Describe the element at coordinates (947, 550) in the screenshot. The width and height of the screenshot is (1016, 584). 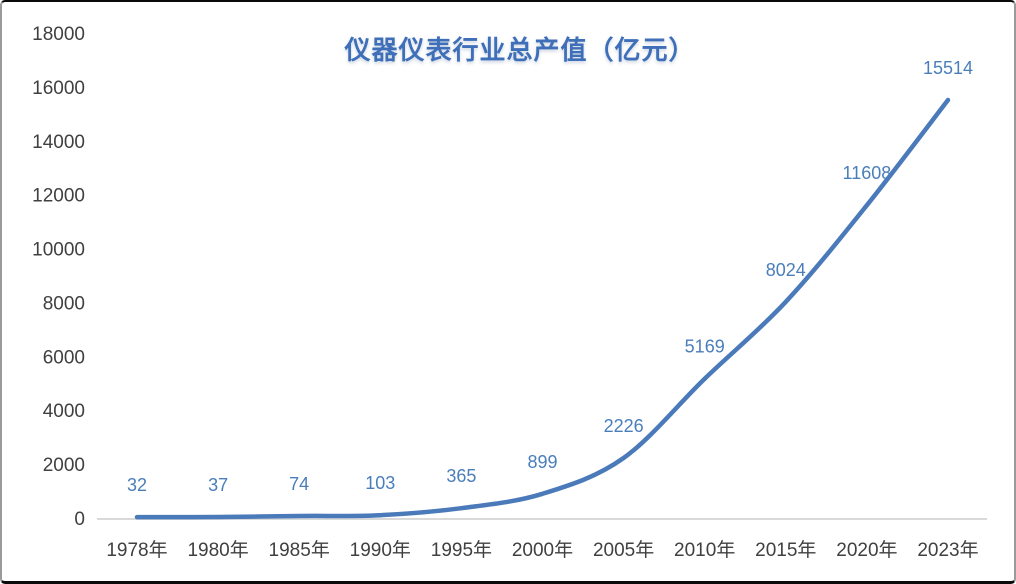
I see `x-axis-tick-label: 2023年` at that location.